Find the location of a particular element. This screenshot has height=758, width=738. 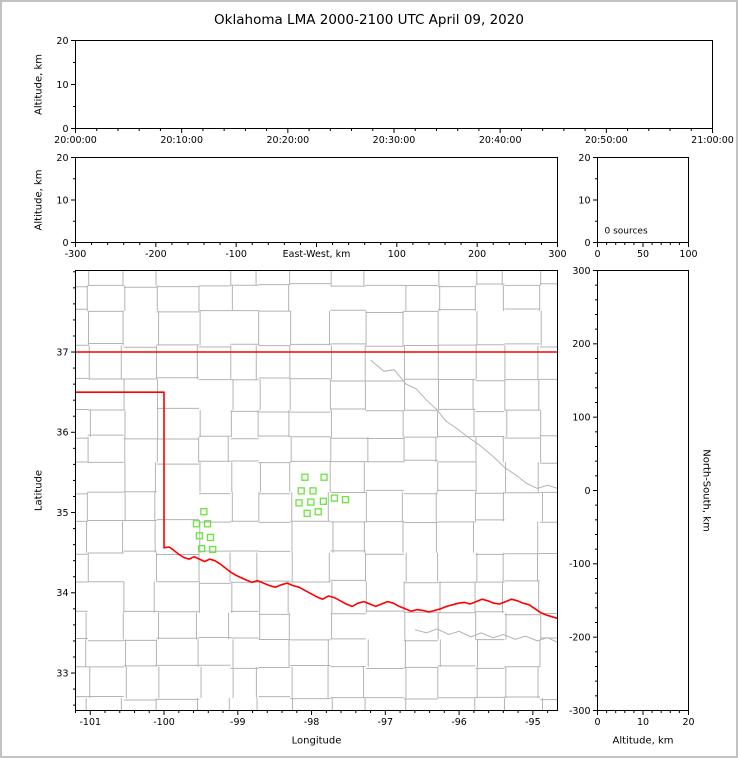

svg-text: -101 is located at coordinates (90, 722).